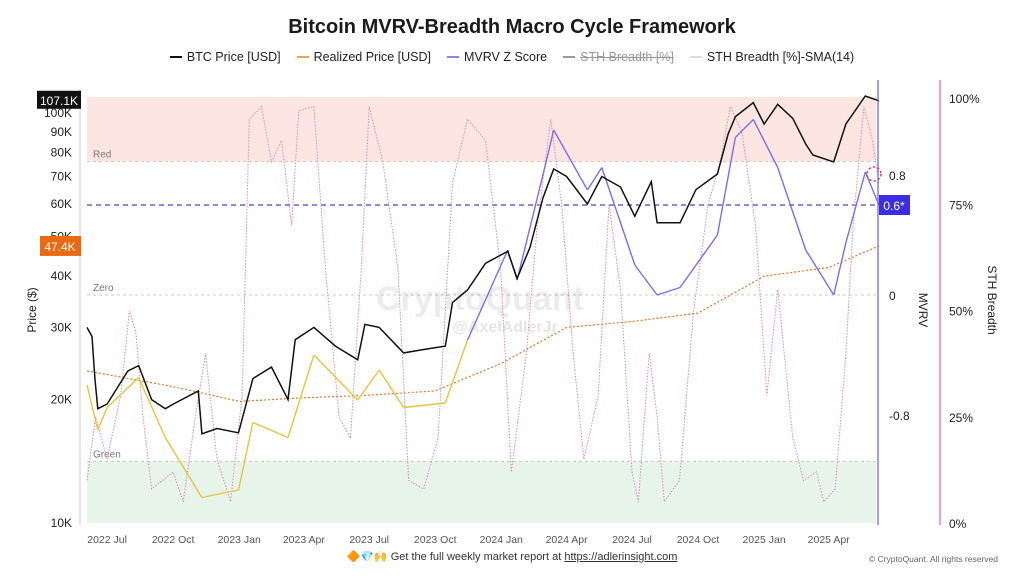 This screenshot has height=576, width=1024. I want to click on breadth-tick-label: 100%, so click(964, 99).